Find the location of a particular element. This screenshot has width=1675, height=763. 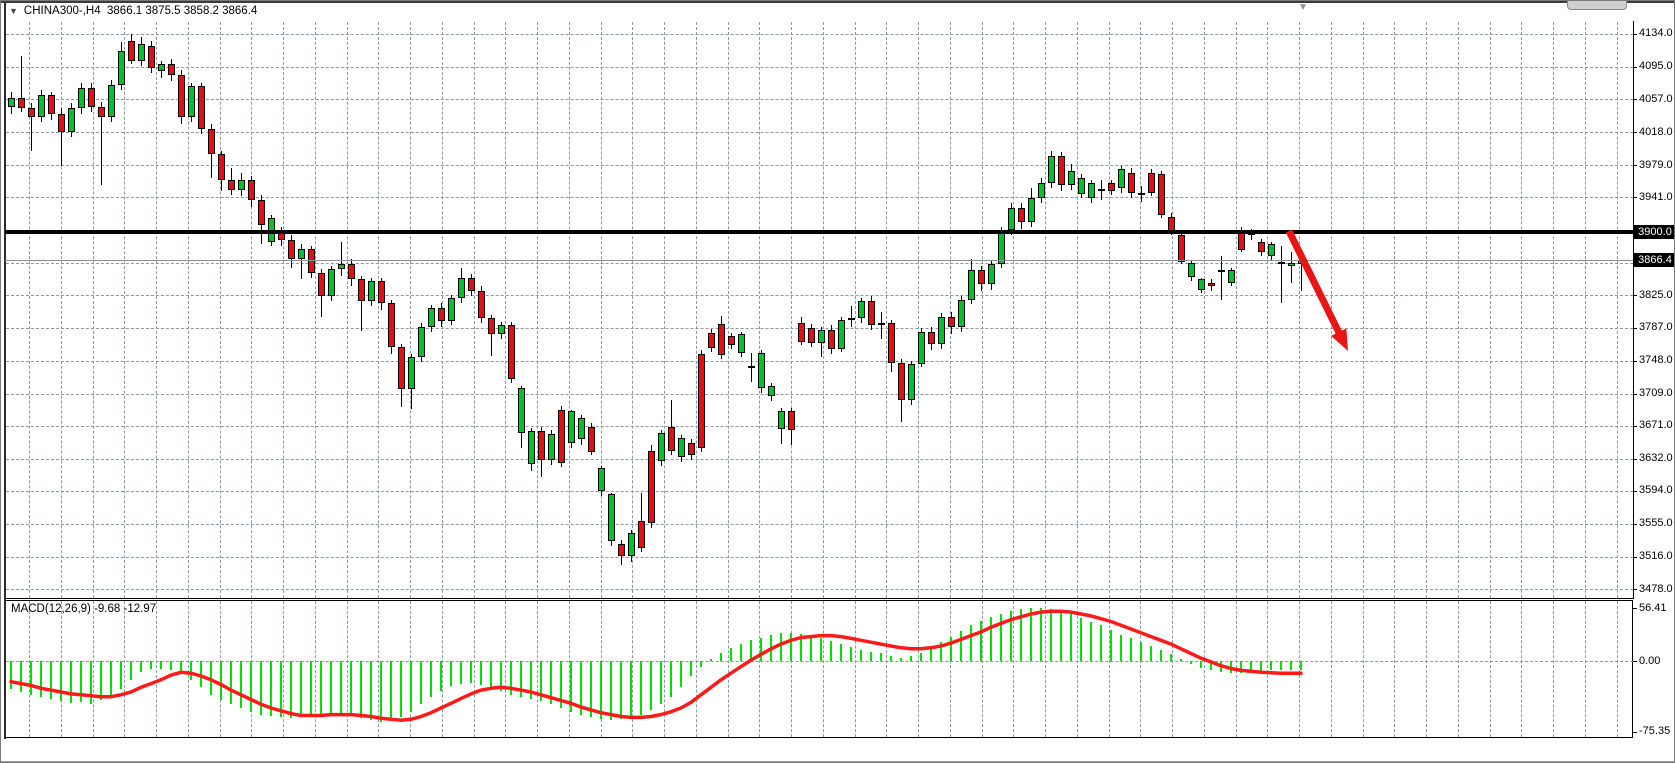

symbol-dropdown-icon: ▼ is located at coordinates (13, 11).